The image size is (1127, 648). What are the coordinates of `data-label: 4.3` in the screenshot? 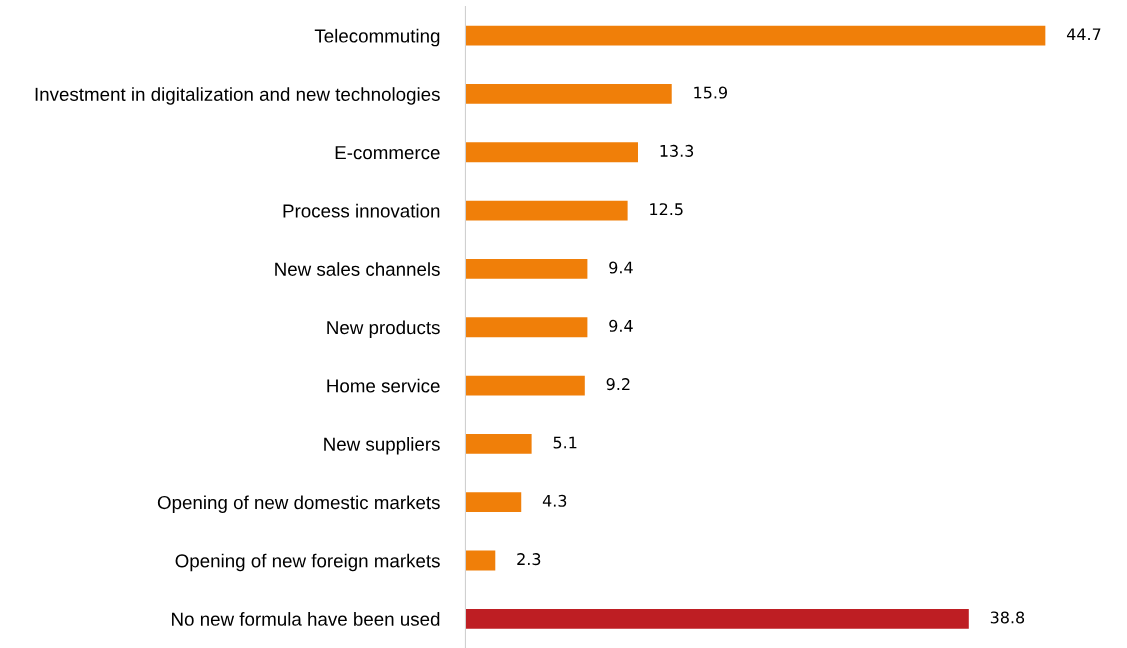 It's located at (554, 500).